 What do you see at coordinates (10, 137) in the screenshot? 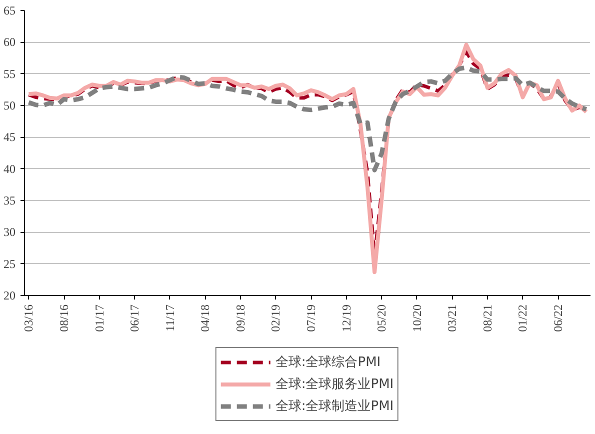
I see `y-tick-label: 45` at bounding box center [10, 137].